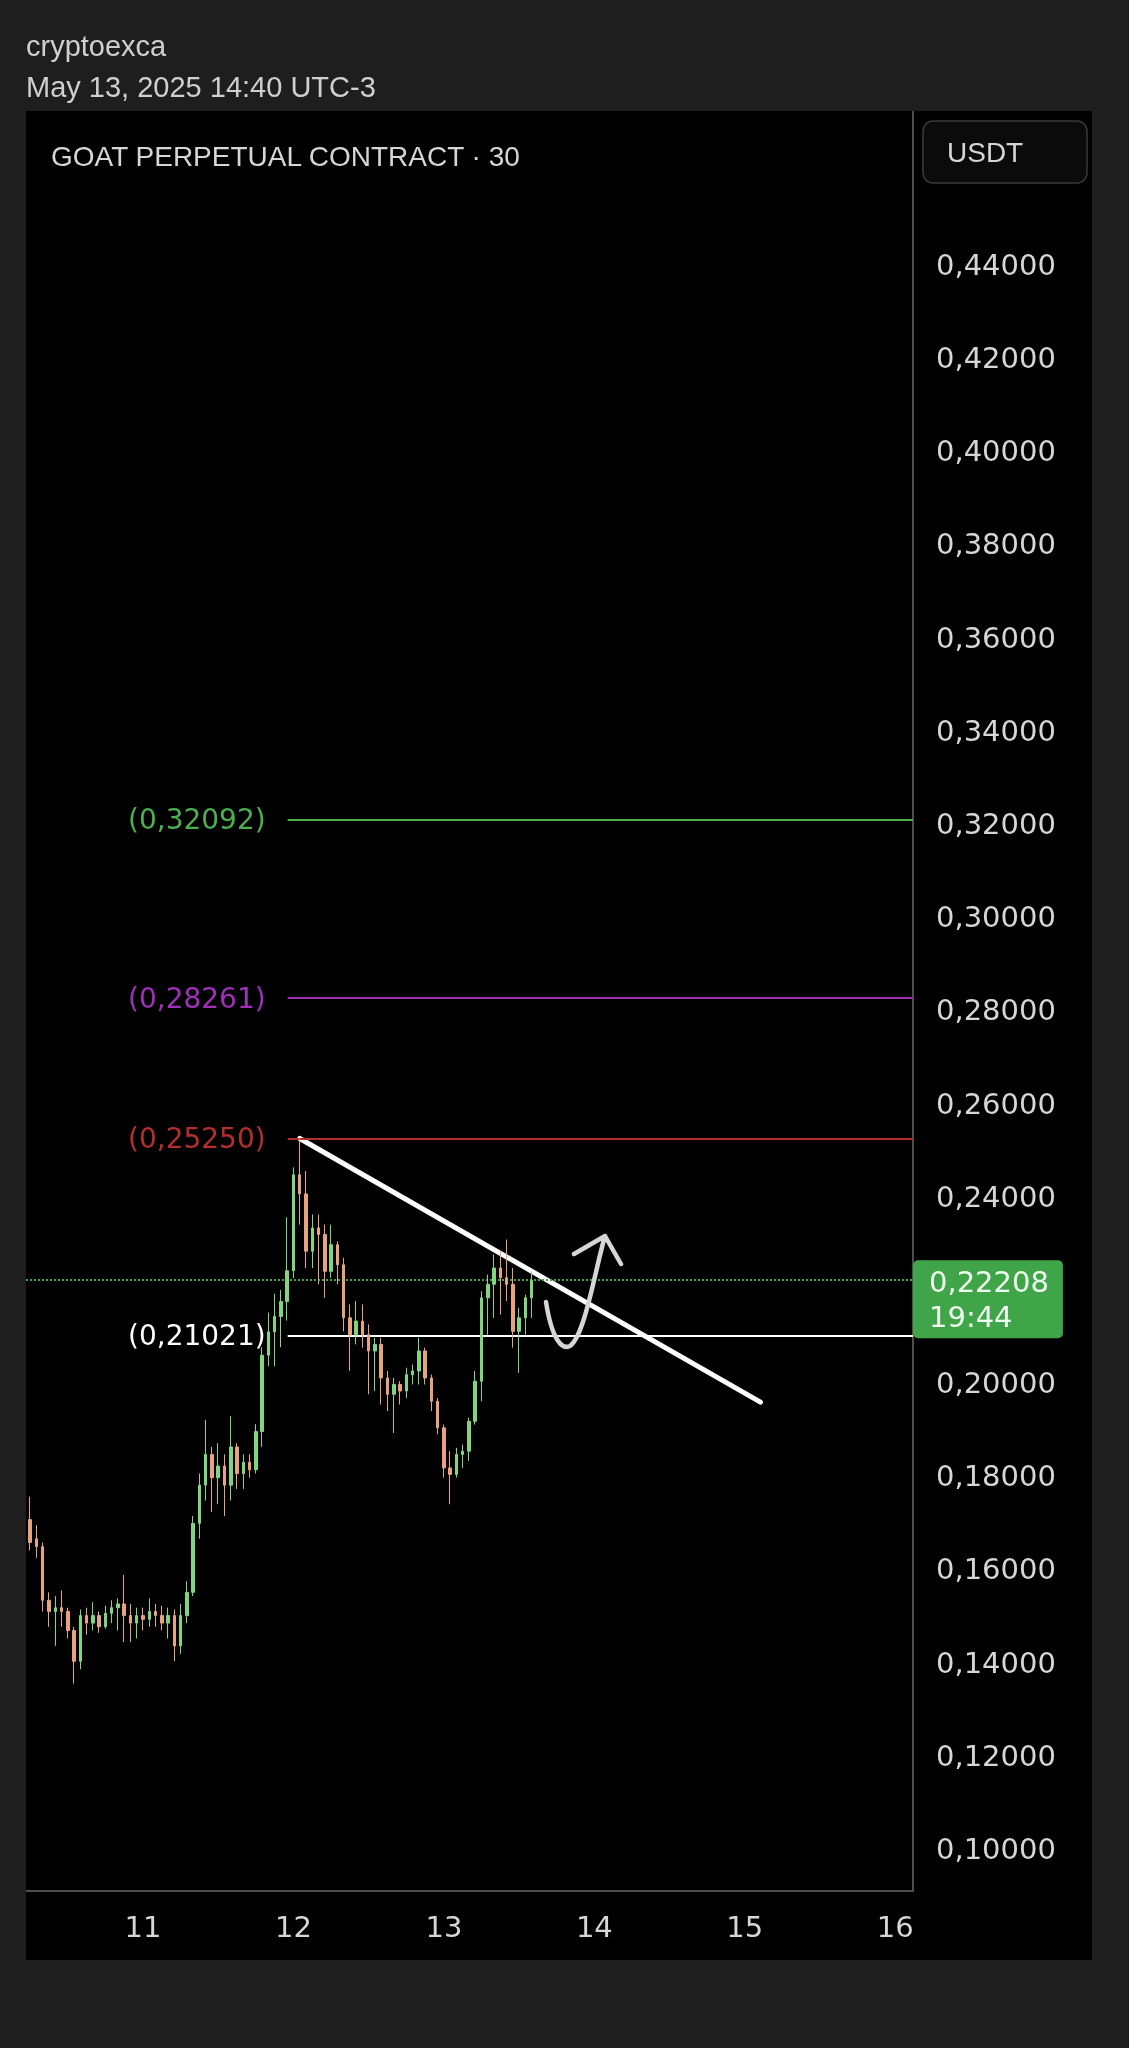 This screenshot has width=1129, height=2048. What do you see at coordinates (285, 156) in the screenshot?
I see `text: GOAT PERPETUAL CONTRACT · 30` at bounding box center [285, 156].